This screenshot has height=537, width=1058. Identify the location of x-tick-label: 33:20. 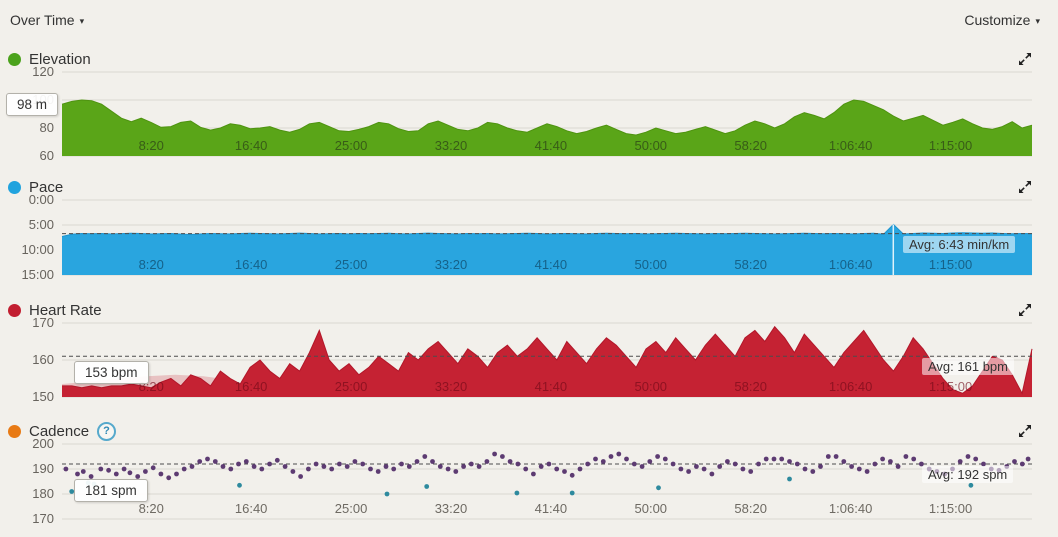
(451, 145).